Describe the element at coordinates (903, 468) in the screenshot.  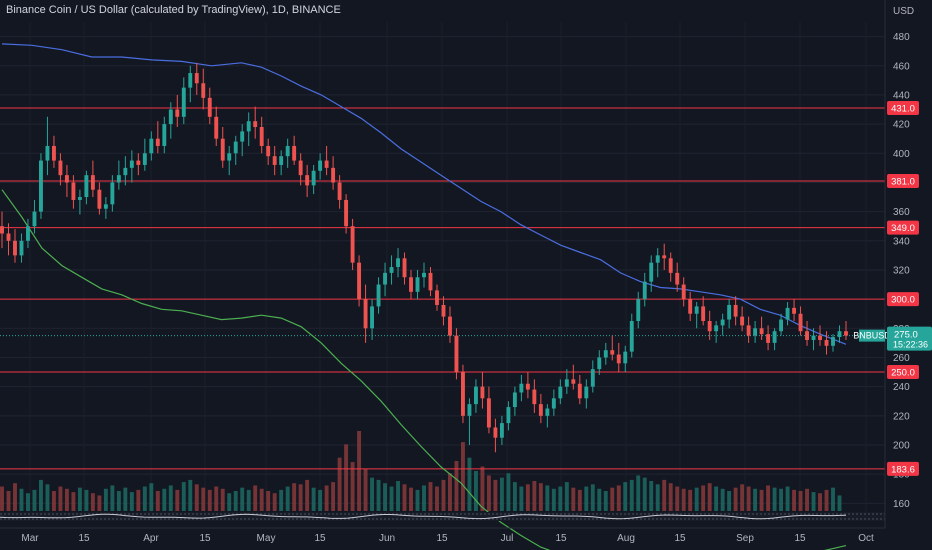
I see `level-badge` at that location.